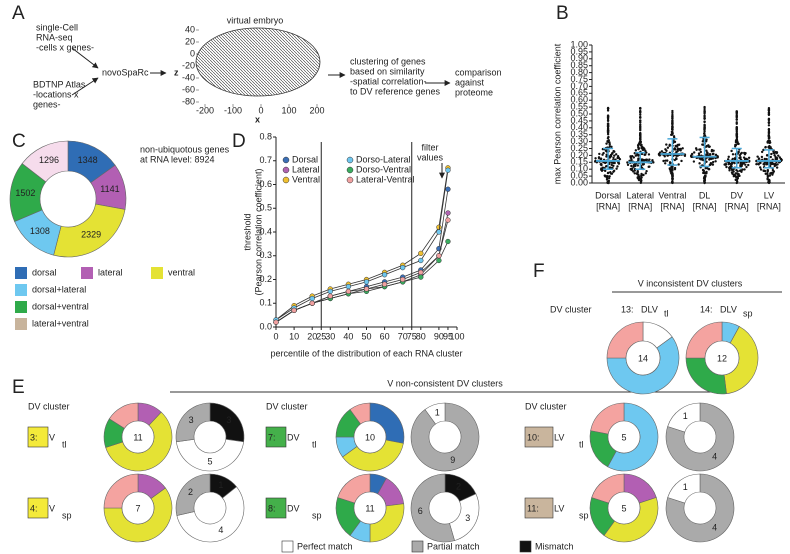 The height and width of the screenshot is (554, 790). I want to click on x-tick-label: DV, so click(736, 195).